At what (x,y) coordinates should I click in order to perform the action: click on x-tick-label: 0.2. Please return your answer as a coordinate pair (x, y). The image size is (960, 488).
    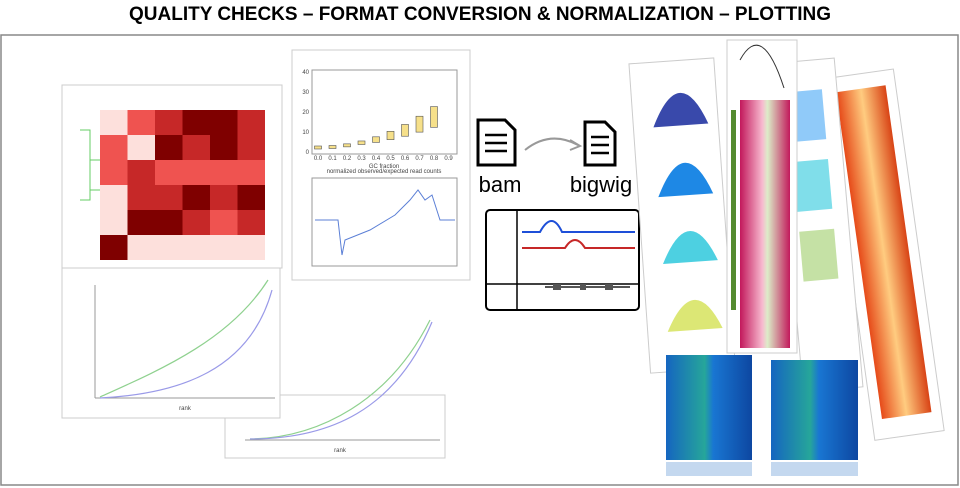
    Looking at the image, I should click on (347, 159).